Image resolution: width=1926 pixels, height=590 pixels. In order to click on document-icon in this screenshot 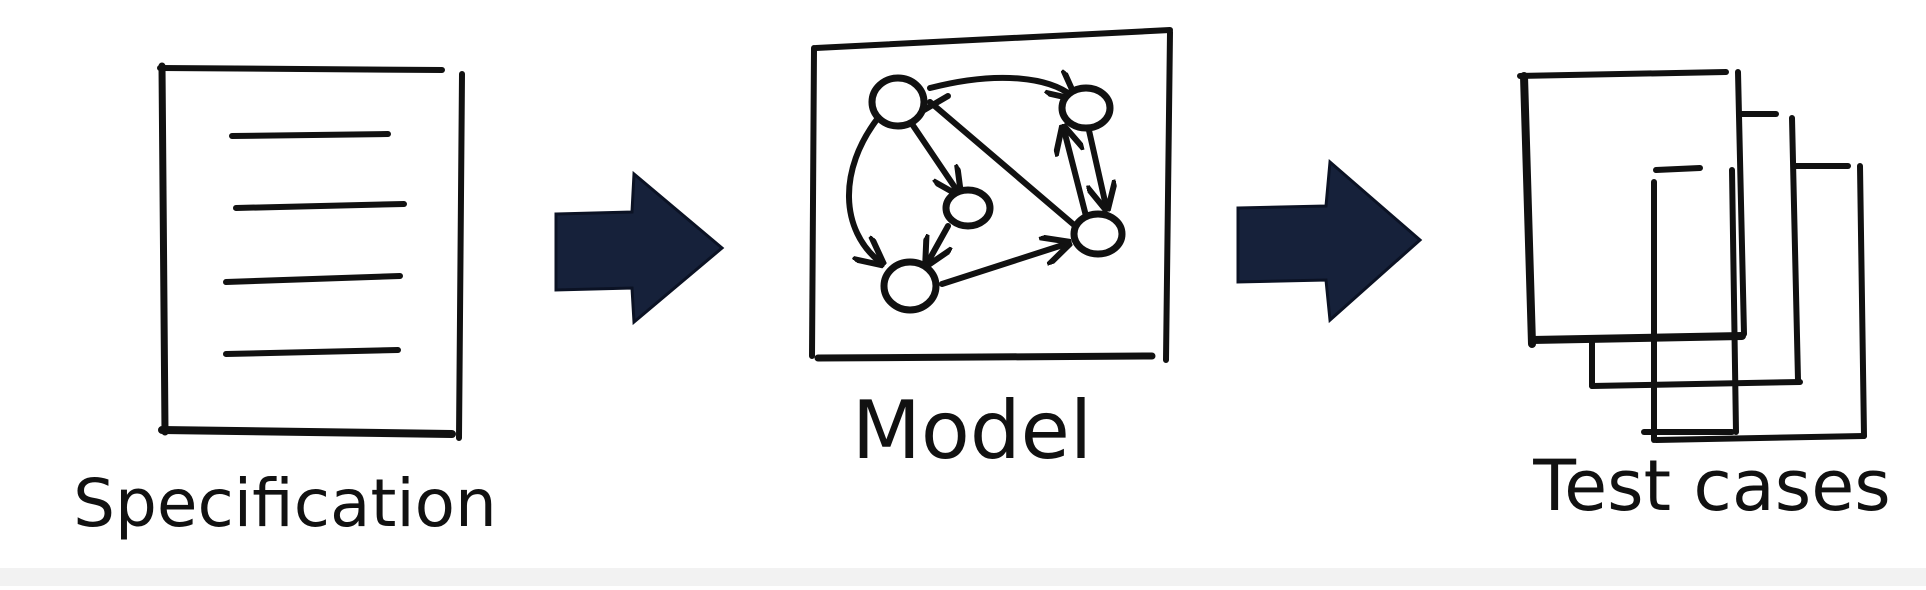, I will do `click(311, 251)`.